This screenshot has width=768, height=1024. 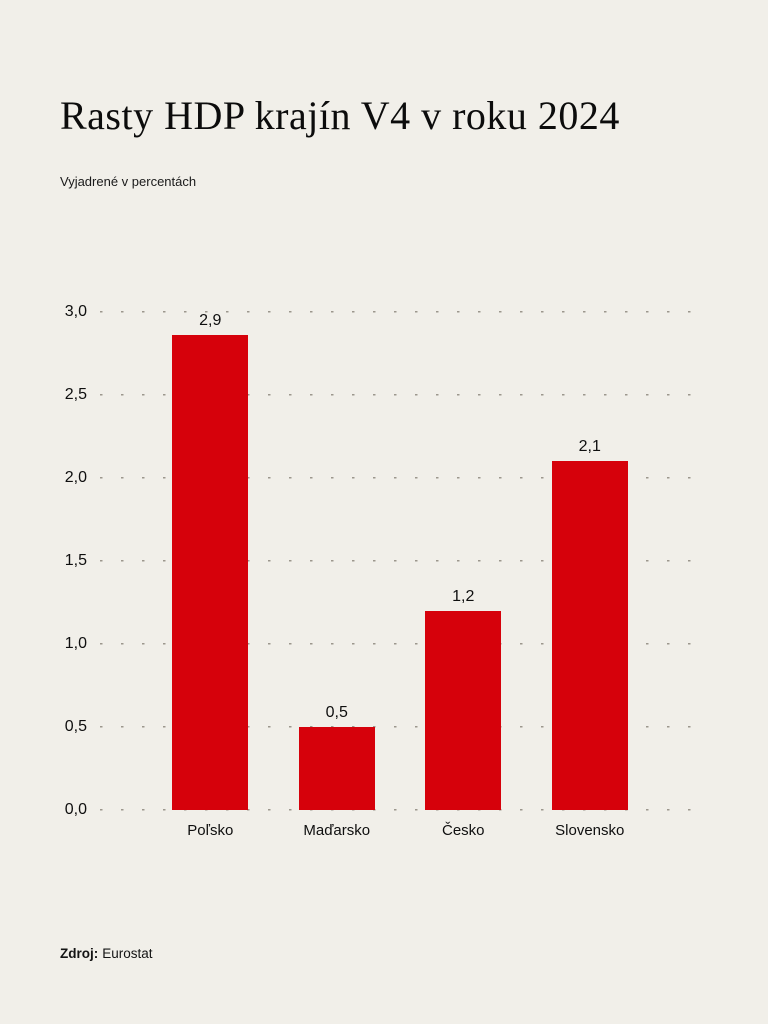 What do you see at coordinates (75, 394) in the screenshot?
I see `y-axis-tick-label: 2,5` at bounding box center [75, 394].